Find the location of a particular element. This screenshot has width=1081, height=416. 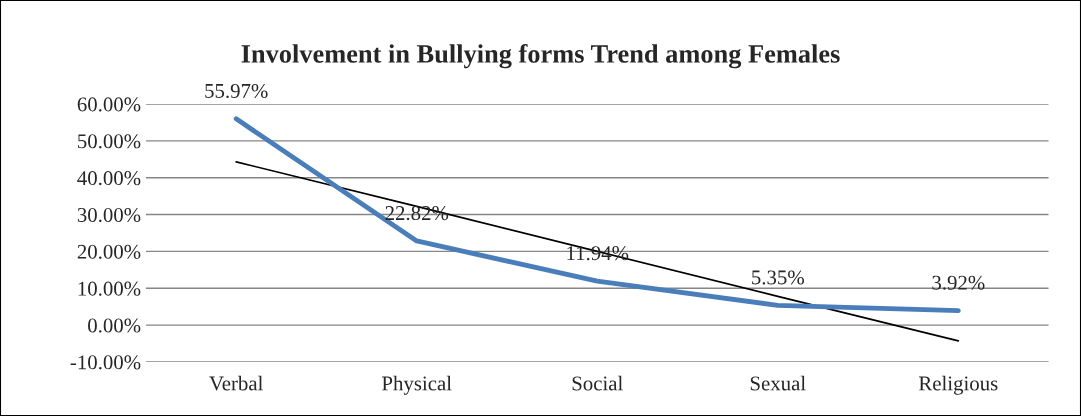

x-tick-label: Physical is located at coordinates (417, 385).